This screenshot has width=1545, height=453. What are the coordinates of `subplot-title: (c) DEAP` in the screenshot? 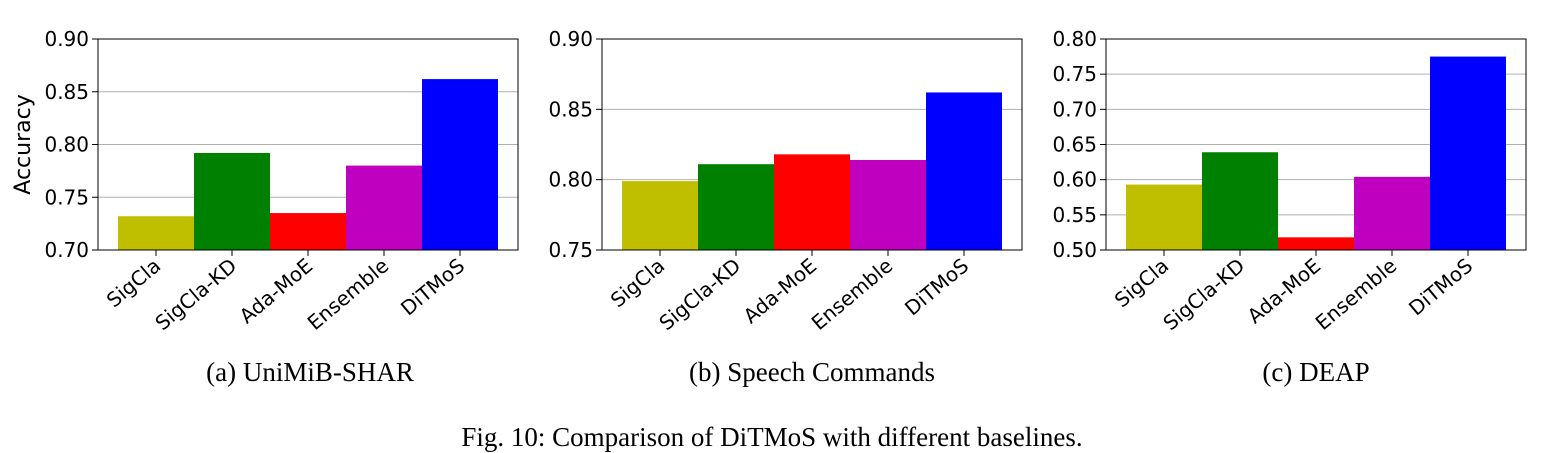 It's located at (1315, 372).